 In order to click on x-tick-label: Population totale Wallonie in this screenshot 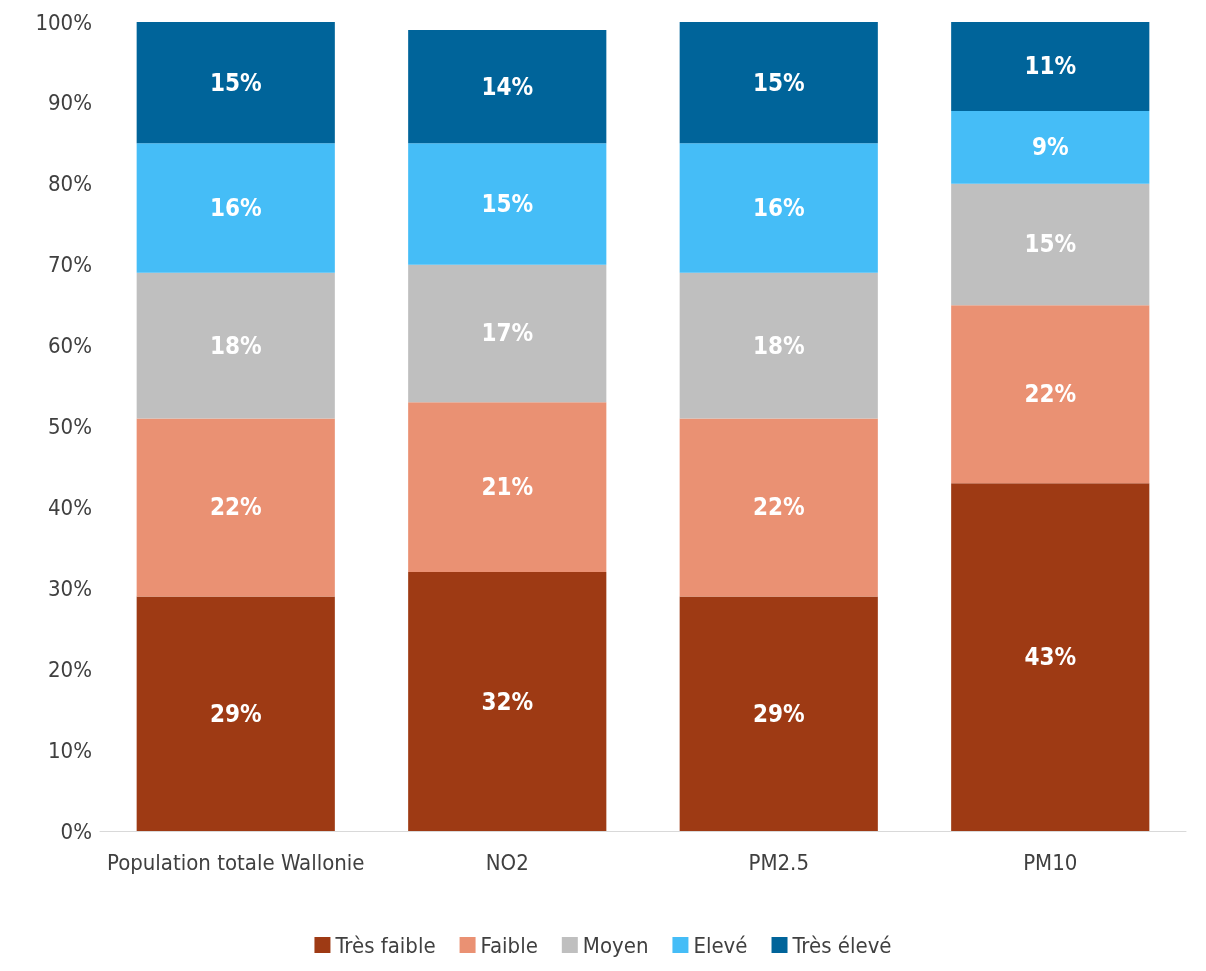, I will do `click(235, 862)`.